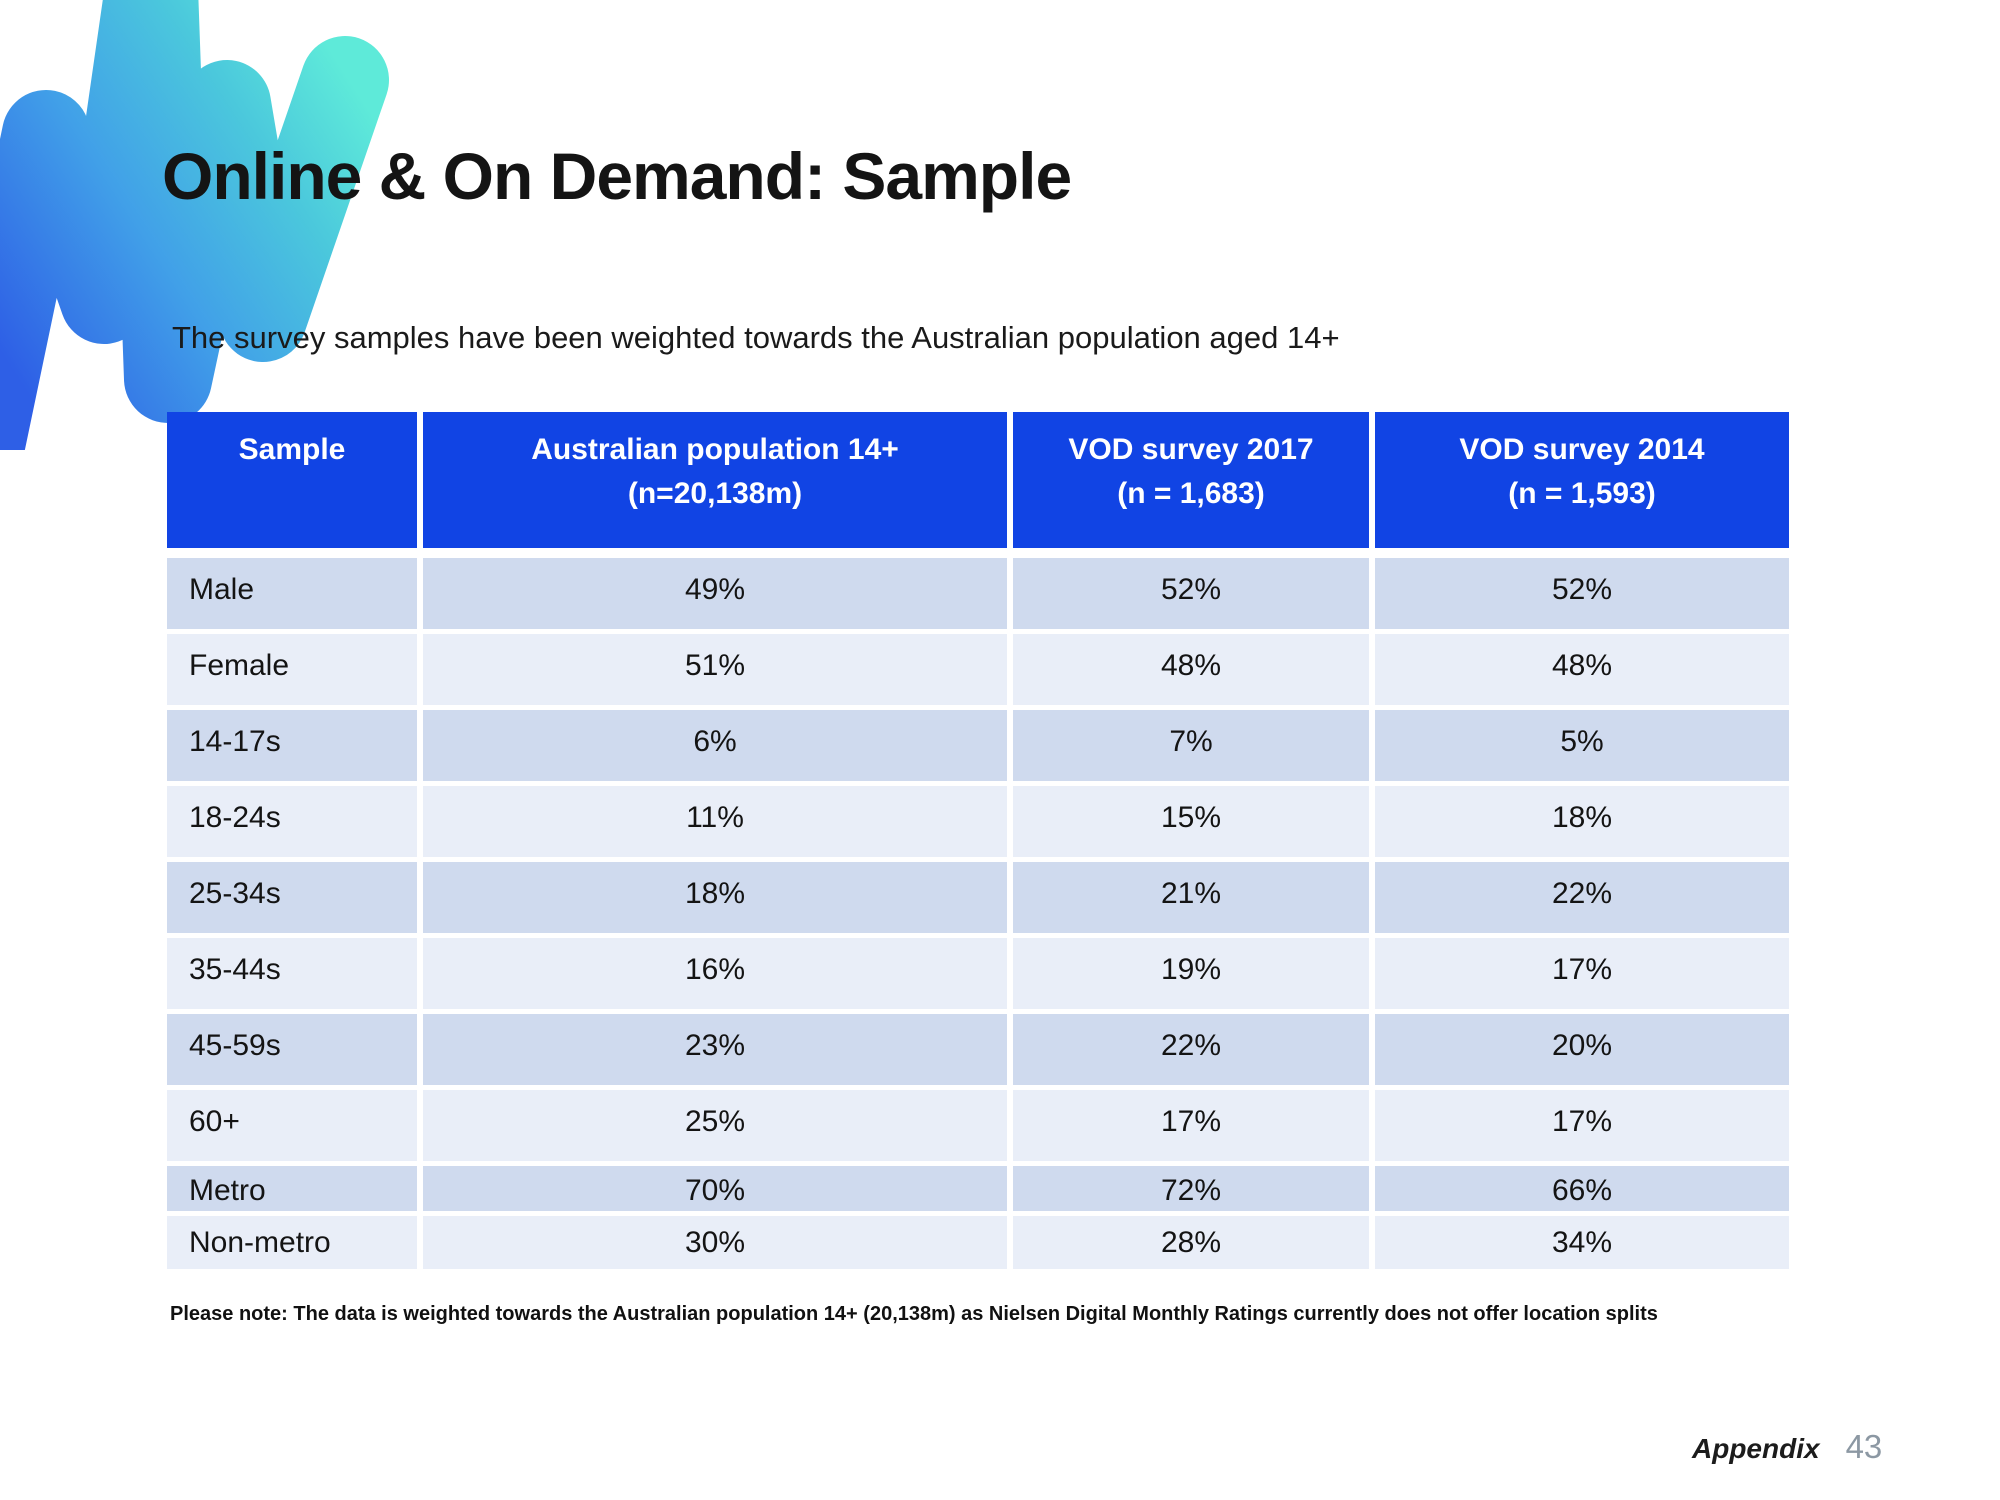 This screenshot has height=1500, width=2000. I want to click on table-row-45-59s: 45-59s 23% 22% 20%, so click(978, 1048).